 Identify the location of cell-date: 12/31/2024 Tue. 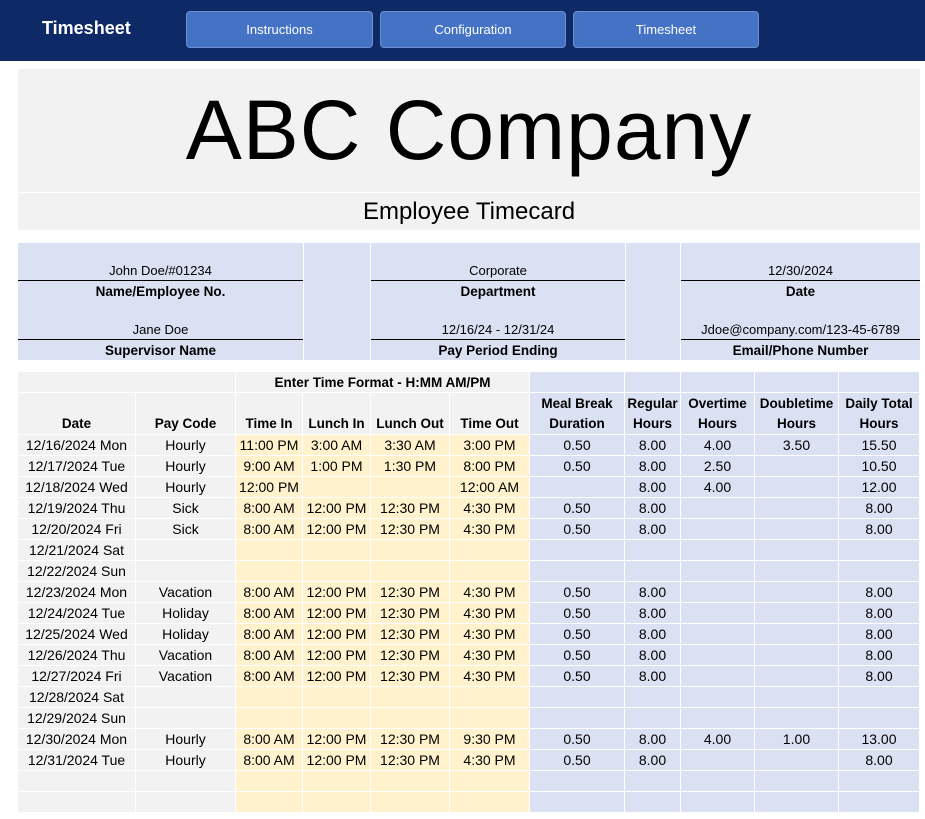
(77, 760).